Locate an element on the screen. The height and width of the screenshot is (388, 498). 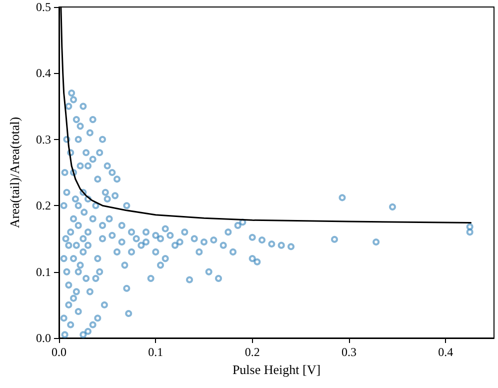
y-tick-label: 0.4 is located at coordinates (43, 73).